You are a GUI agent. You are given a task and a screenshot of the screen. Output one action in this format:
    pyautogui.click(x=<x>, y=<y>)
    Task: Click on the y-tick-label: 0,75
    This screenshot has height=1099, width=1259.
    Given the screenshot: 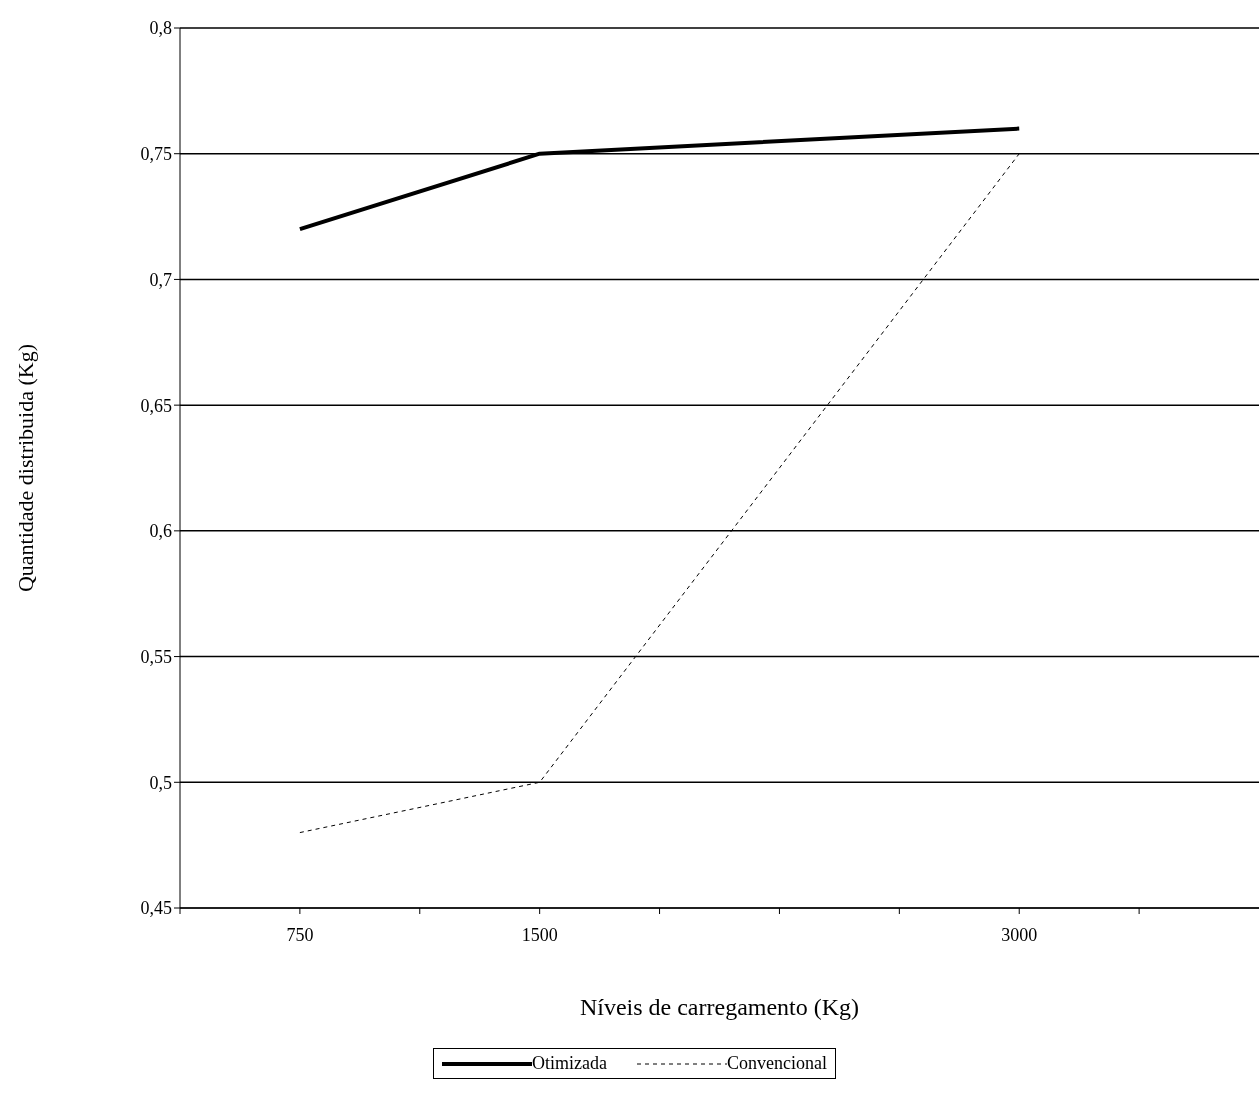 What is the action you would take?
    pyautogui.click(x=156, y=154)
    